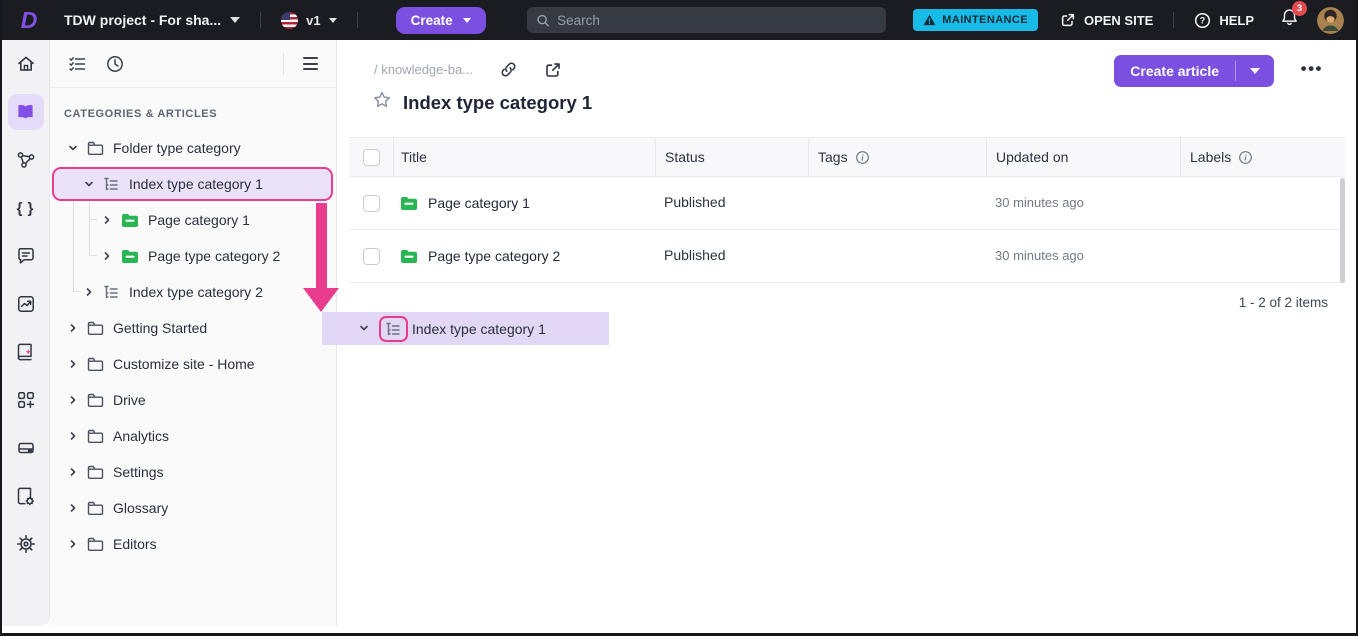  Describe the element at coordinates (193, 256) in the screenshot. I see `sidebar-item-page-type-category-2: Page type category 2` at that location.